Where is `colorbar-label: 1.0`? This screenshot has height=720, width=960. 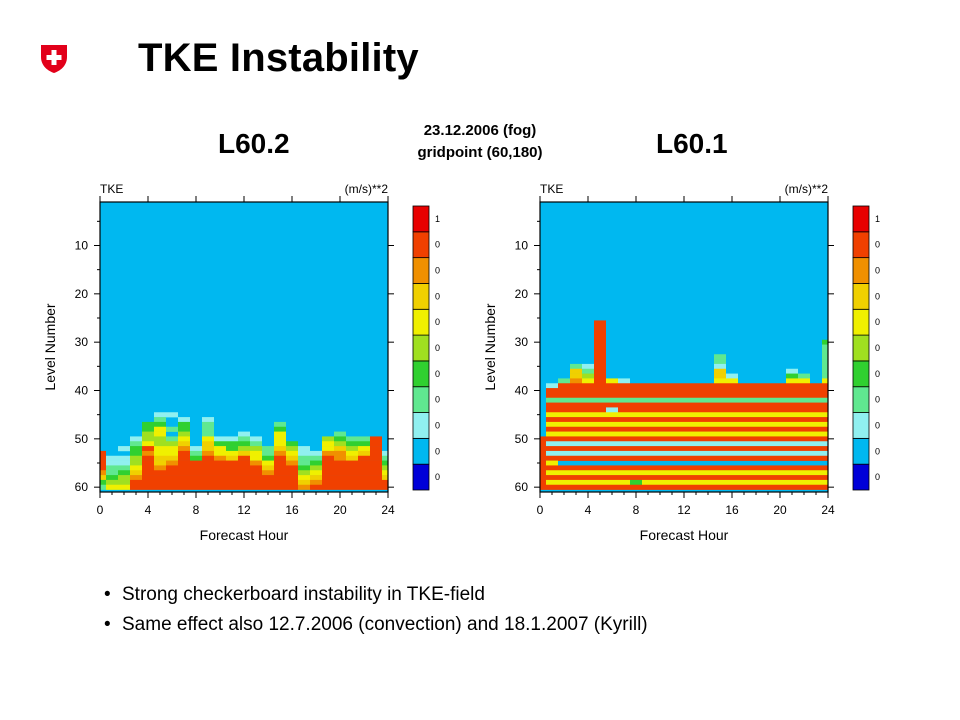
colorbar-label: 1.0 is located at coordinates (877, 219).